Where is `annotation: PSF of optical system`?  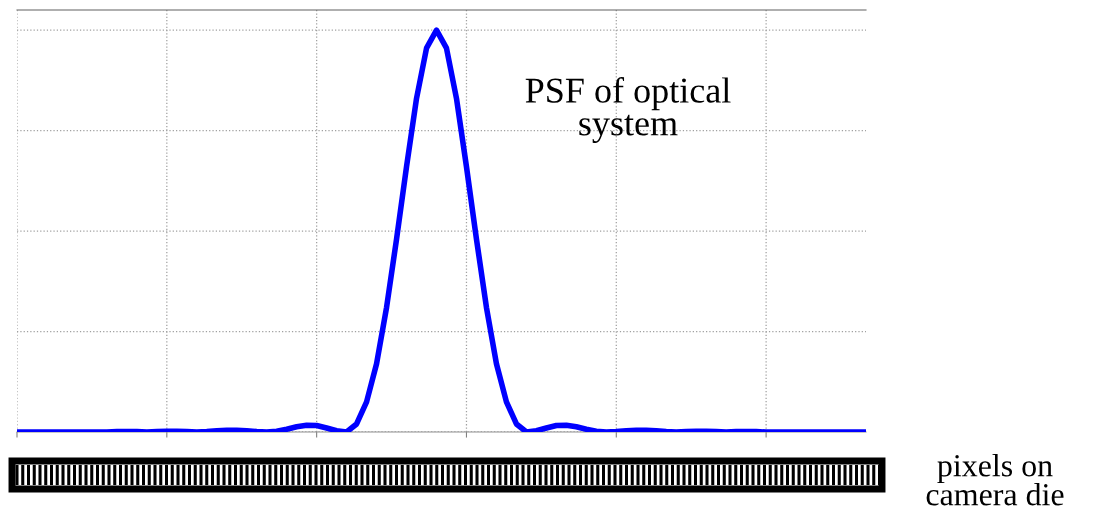
annotation: PSF of optical system is located at coordinates (628, 110).